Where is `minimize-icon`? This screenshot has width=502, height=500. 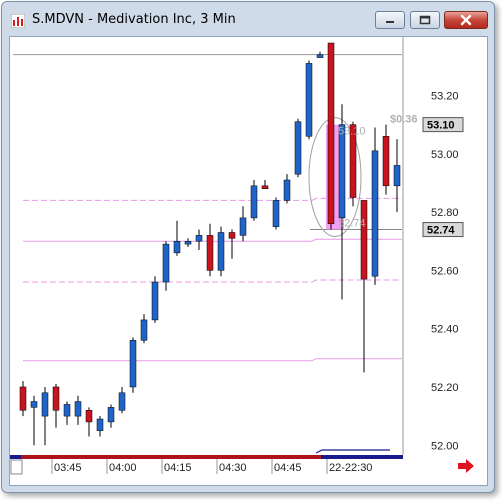 minimize-icon is located at coordinates (390, 22).